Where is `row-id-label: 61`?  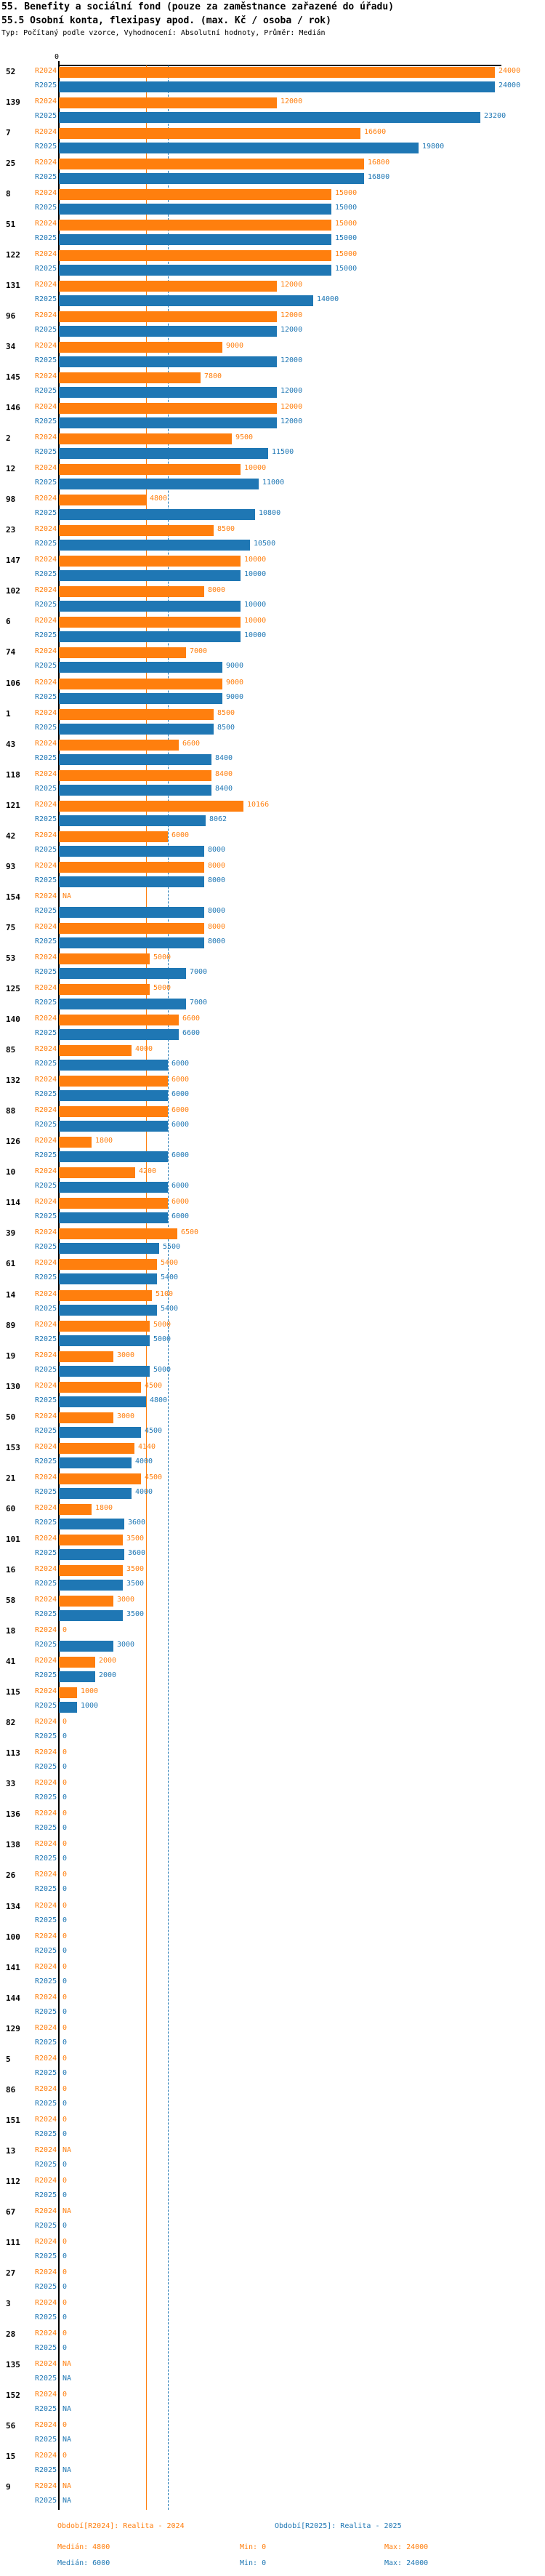
row-id-label: 61 is located at coordinates (11, 1264).